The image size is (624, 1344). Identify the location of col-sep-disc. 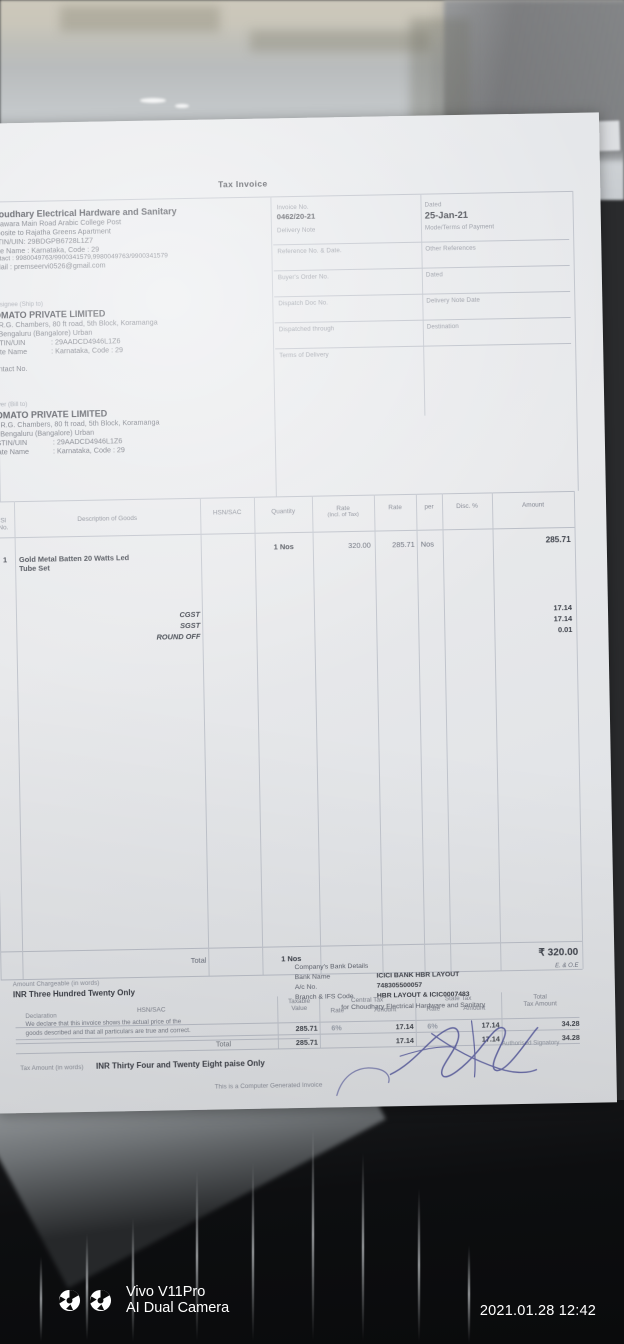
(496, 731).